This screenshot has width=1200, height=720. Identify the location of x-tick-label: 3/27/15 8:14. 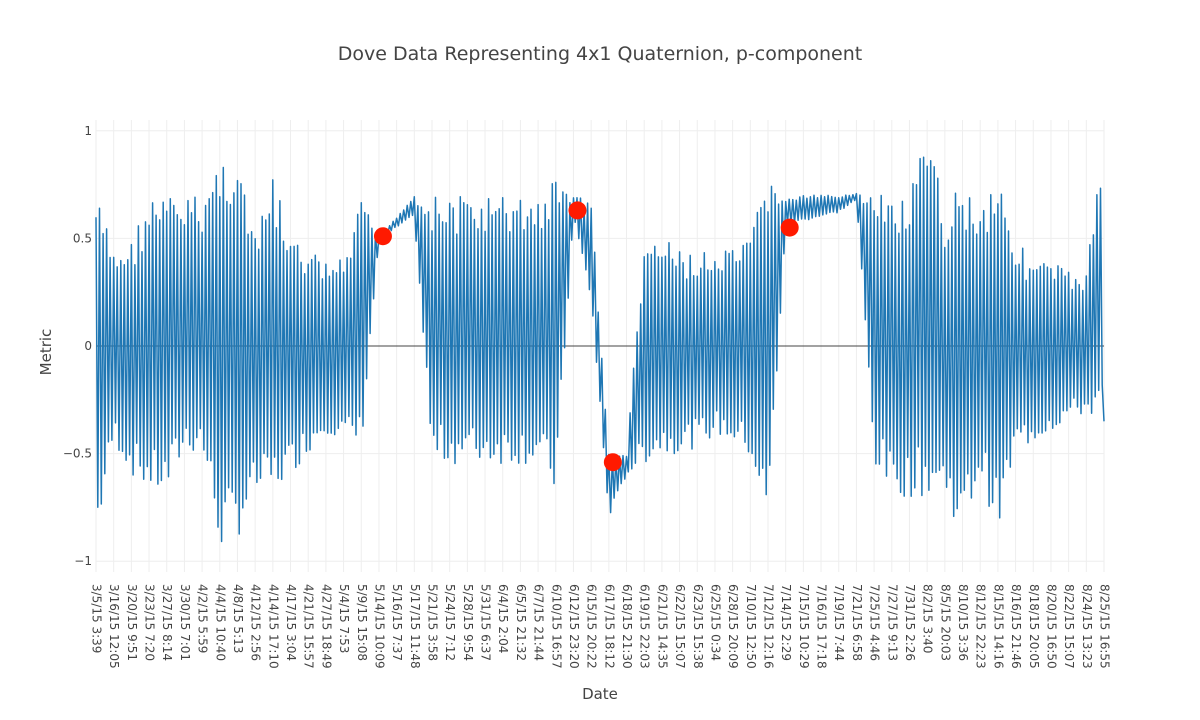
(167, 622).